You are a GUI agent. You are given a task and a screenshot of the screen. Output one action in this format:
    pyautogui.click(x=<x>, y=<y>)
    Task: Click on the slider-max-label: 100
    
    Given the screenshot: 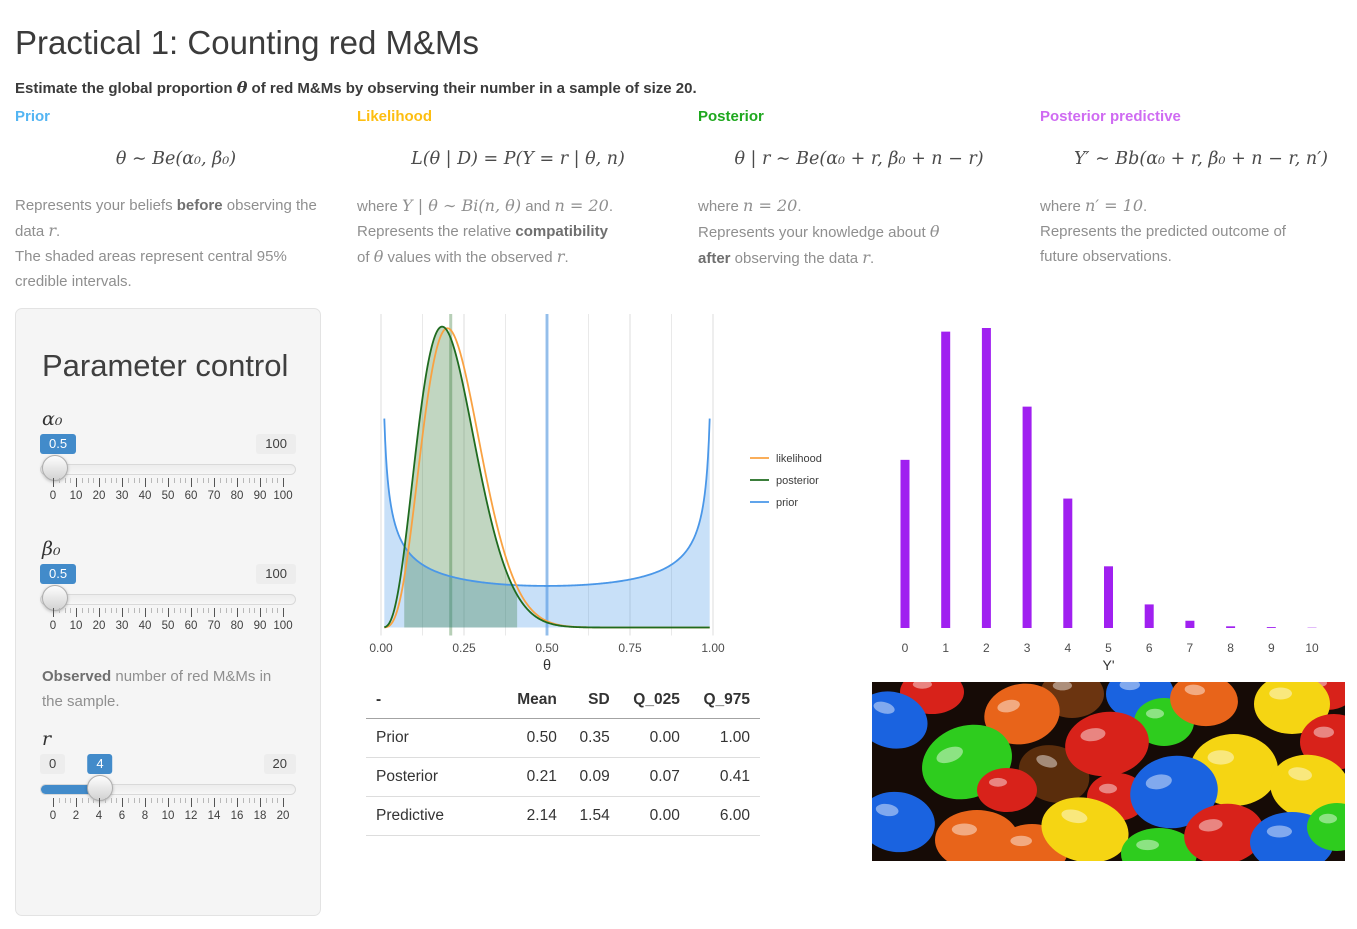 What is the action you would take?
    pyautogui.click(x=276, y=574)
    